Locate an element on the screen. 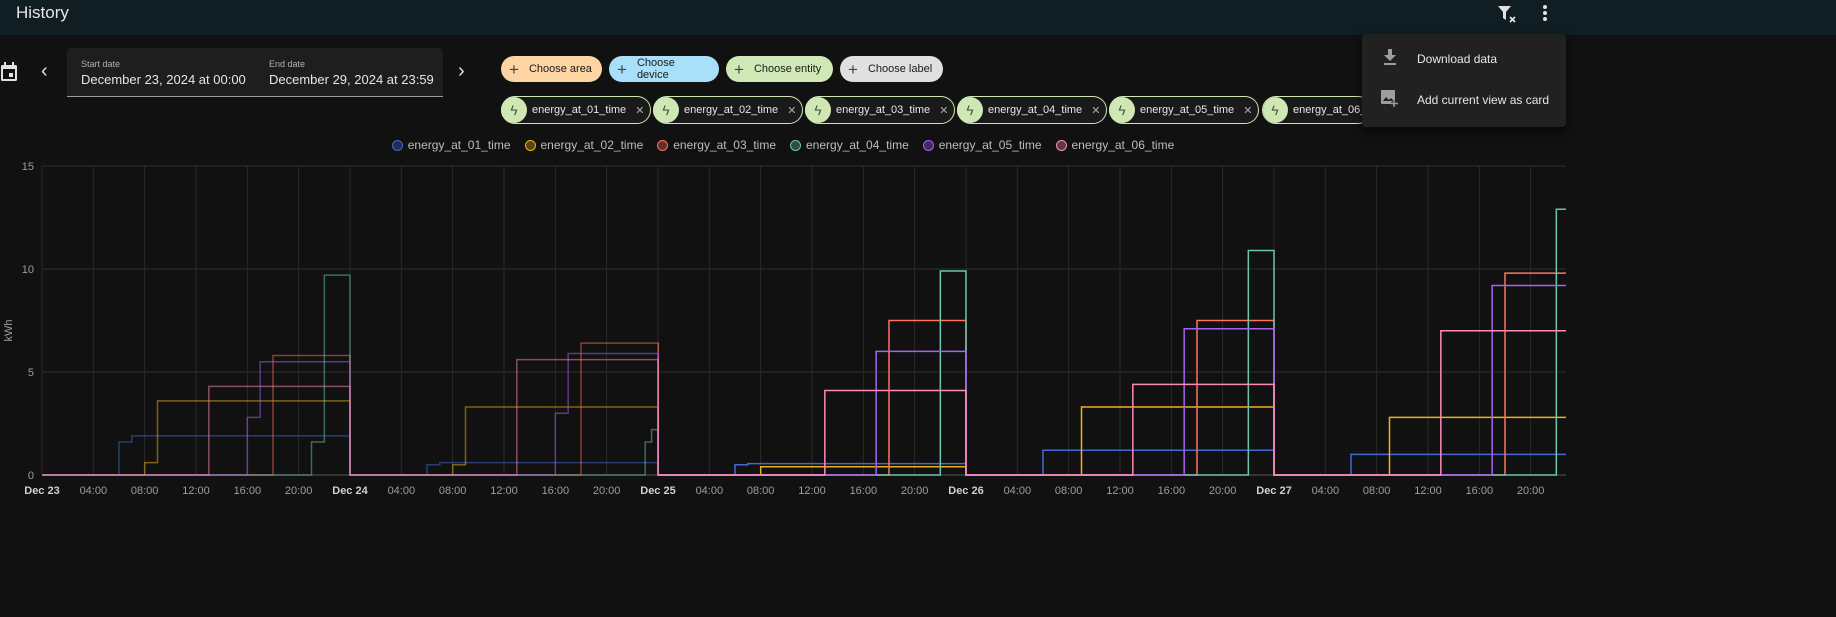 This screenshot has height=617, width=1836. legend-label: energy_at_01_time is located at coordinates (459, 145).